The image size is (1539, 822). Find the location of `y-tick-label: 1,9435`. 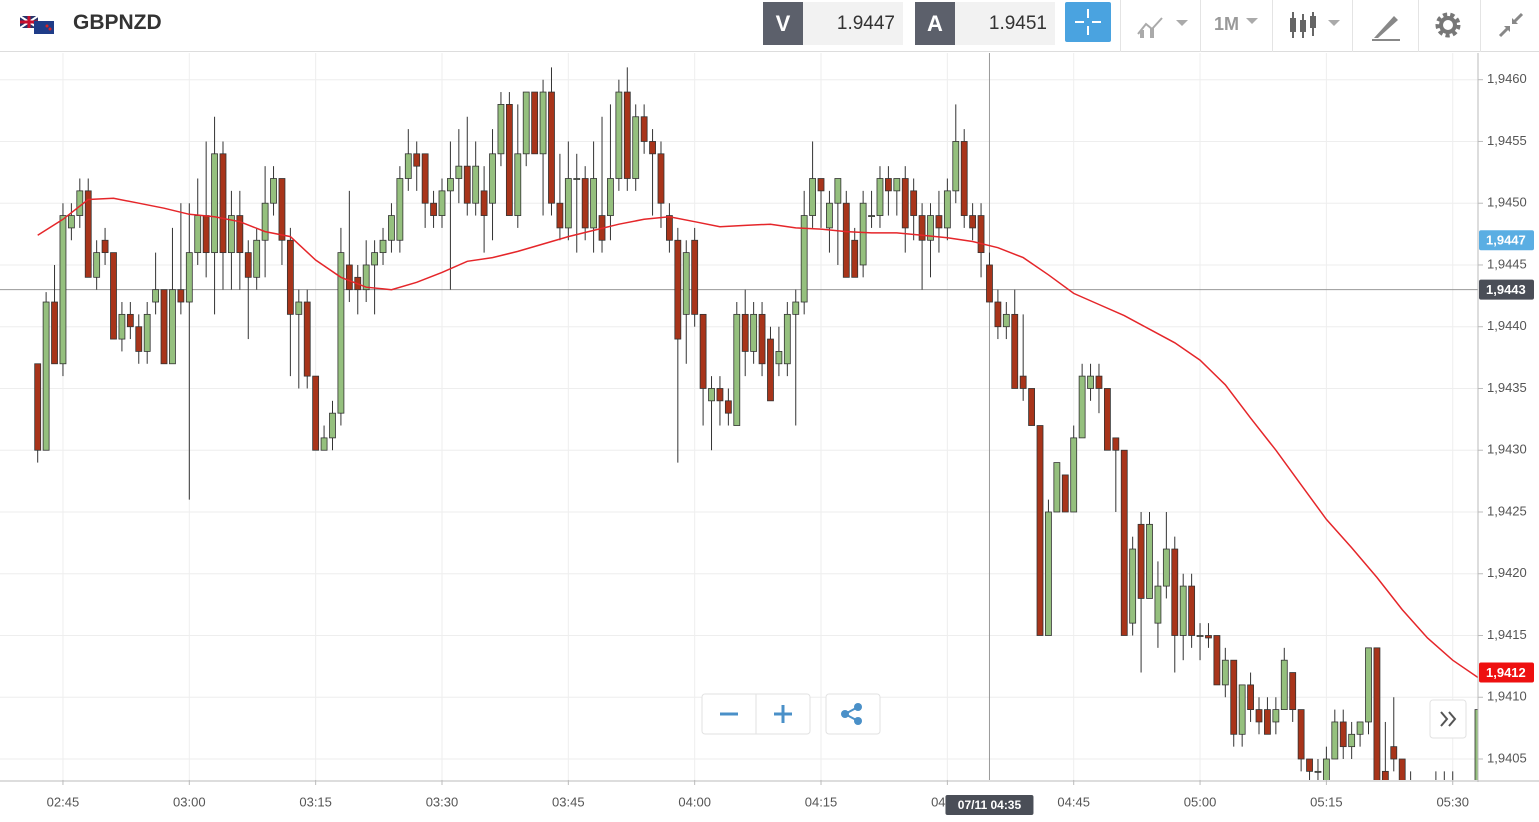

y-tick-label: 1,9435 is located at coordinates (1507, 387).